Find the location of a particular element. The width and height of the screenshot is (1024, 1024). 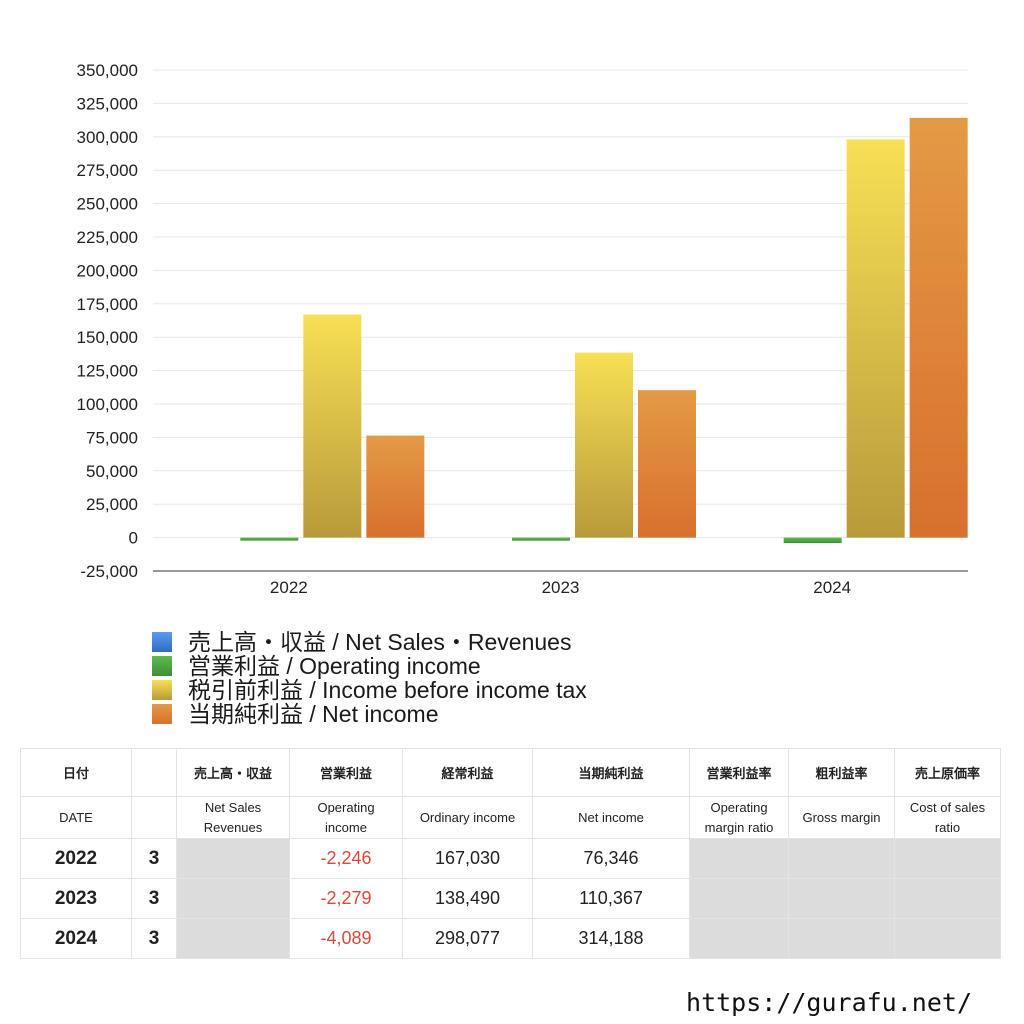

legend-swatch-income-before-tax is located at coordinates (162, 690).